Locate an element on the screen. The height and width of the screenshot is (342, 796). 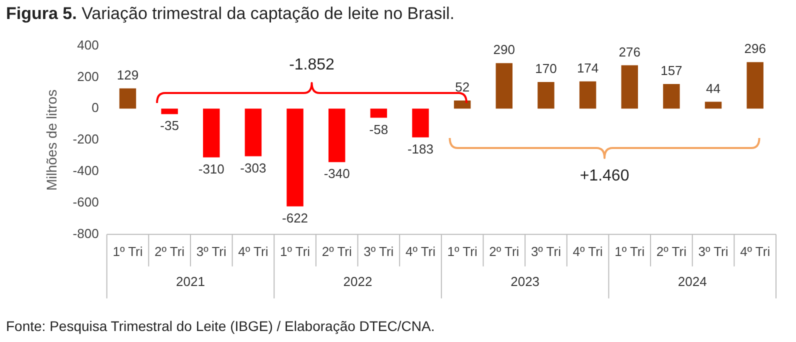
y-tick-label: 200 is located at coordinates (88, 76).